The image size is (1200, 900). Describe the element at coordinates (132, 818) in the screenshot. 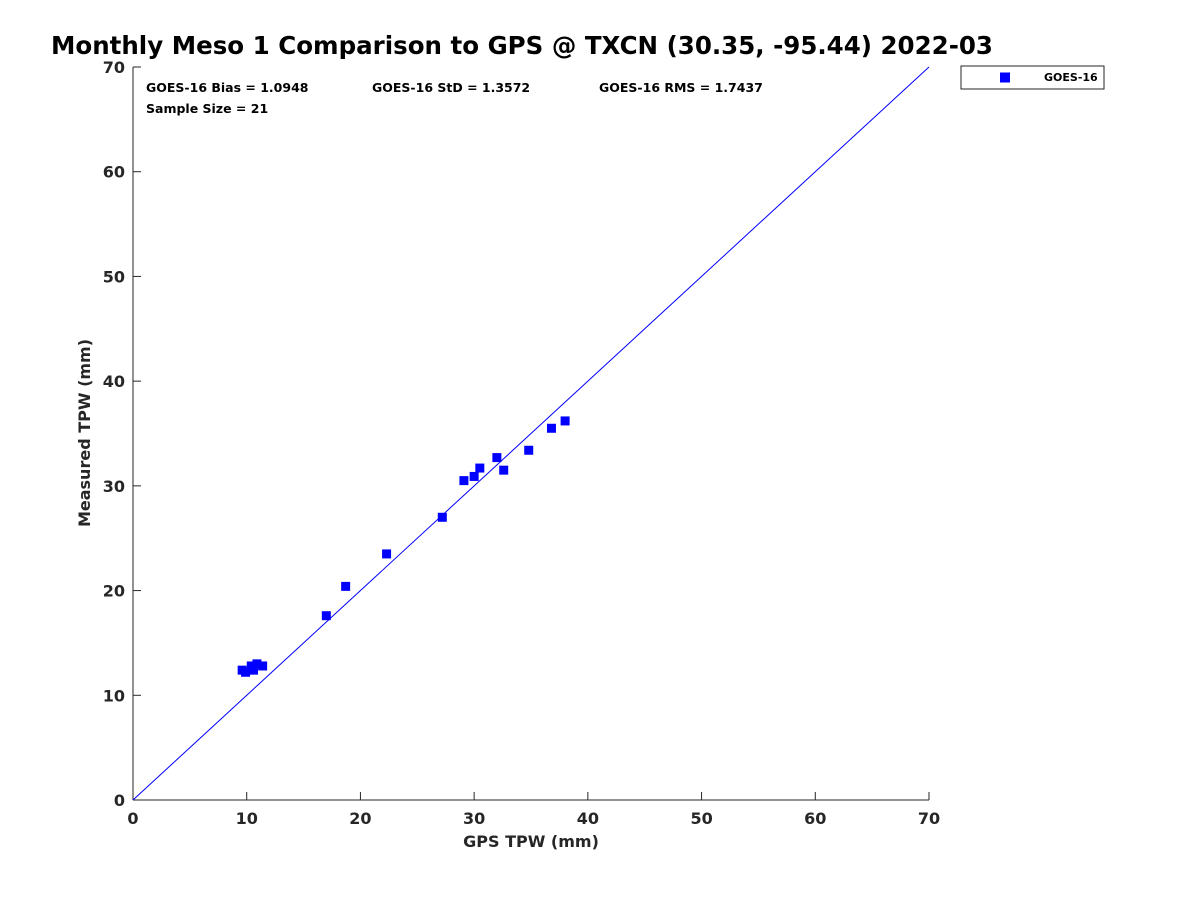

I see `x-tick-label: 0` at that location.